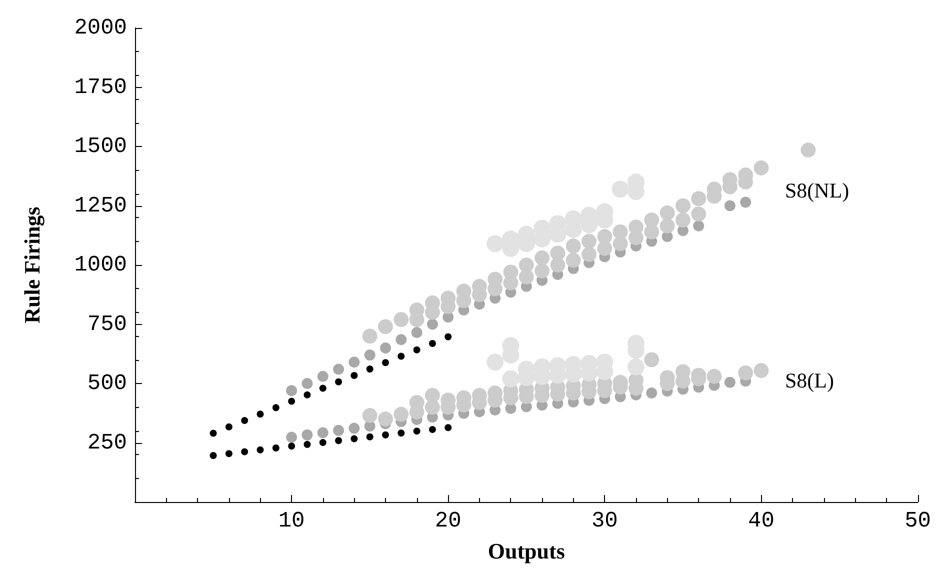 The image size is (942, 580). What do you see at coordinates (448, 521) in the screenshot?
I see `x-tick-label: 20` at bounding box center [448, 521].